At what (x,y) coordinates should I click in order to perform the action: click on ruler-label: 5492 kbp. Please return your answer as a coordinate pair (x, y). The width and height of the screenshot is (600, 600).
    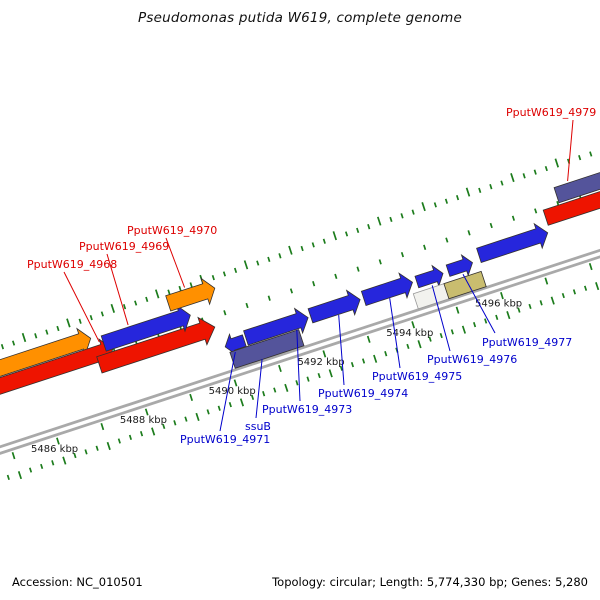
    Looking at the image, I should click on (320, 362).